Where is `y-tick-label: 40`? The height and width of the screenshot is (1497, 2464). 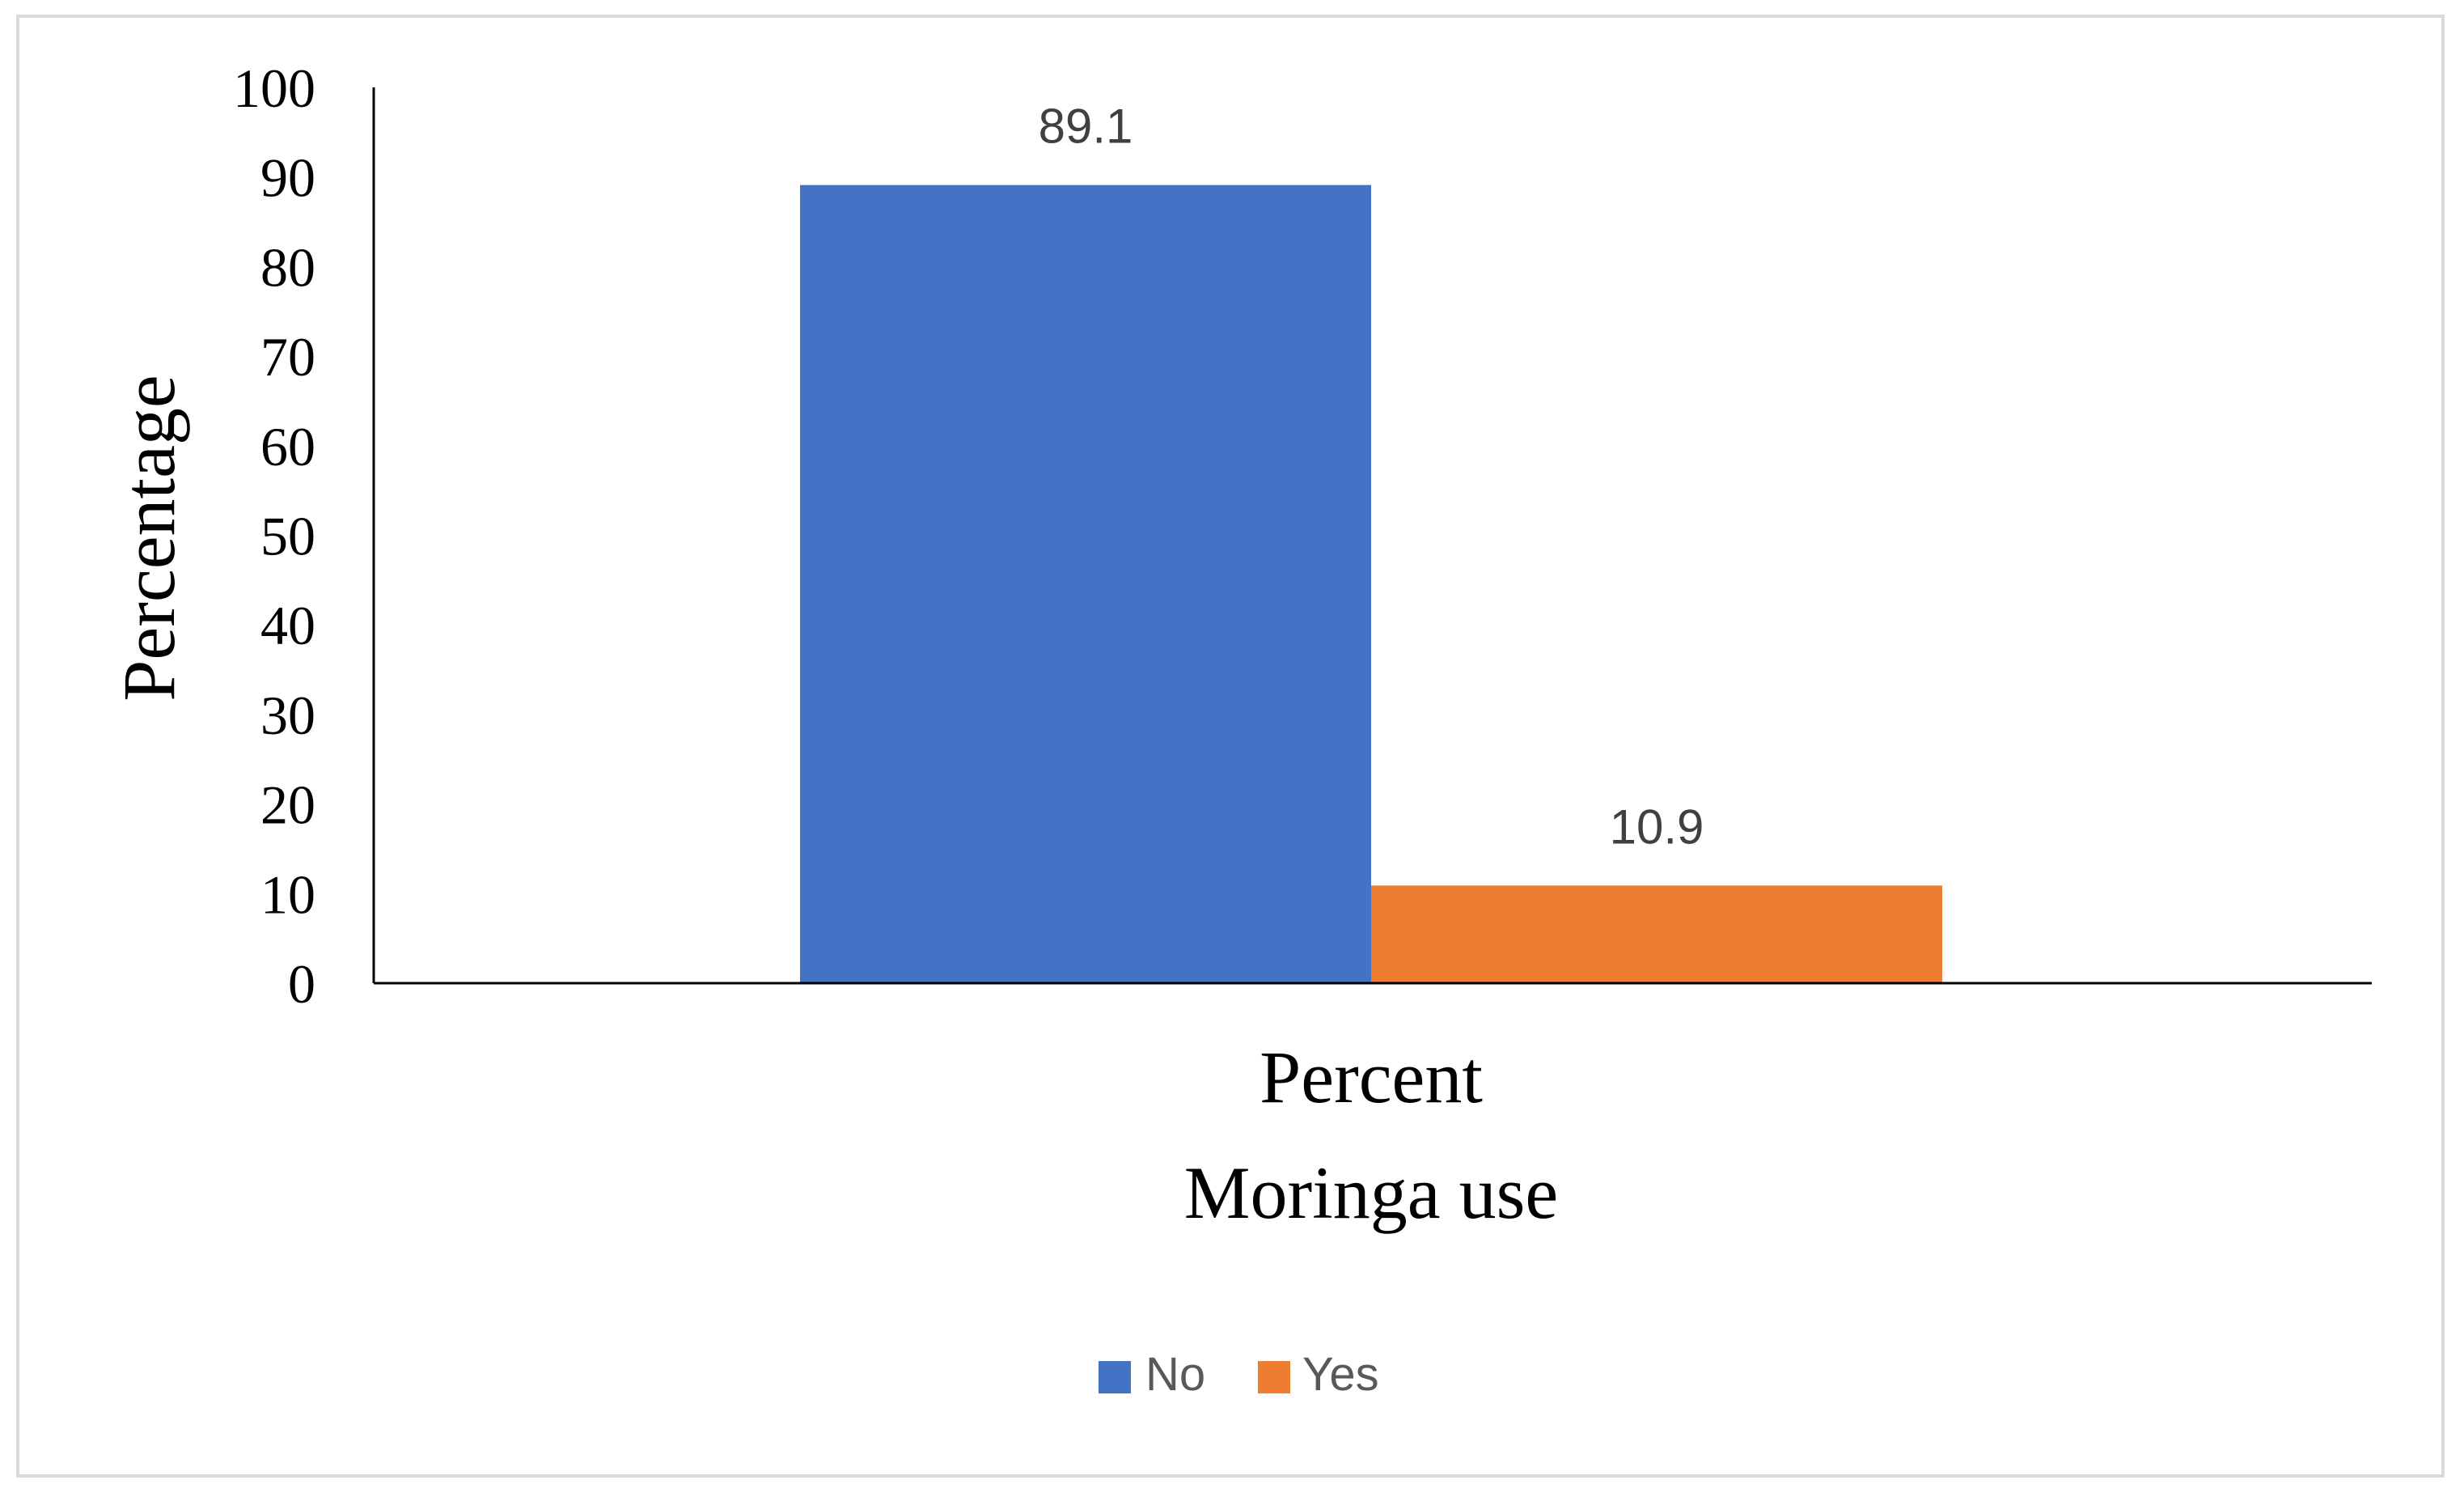
y-tick-label: 40 is located at coordinates (287, 625).